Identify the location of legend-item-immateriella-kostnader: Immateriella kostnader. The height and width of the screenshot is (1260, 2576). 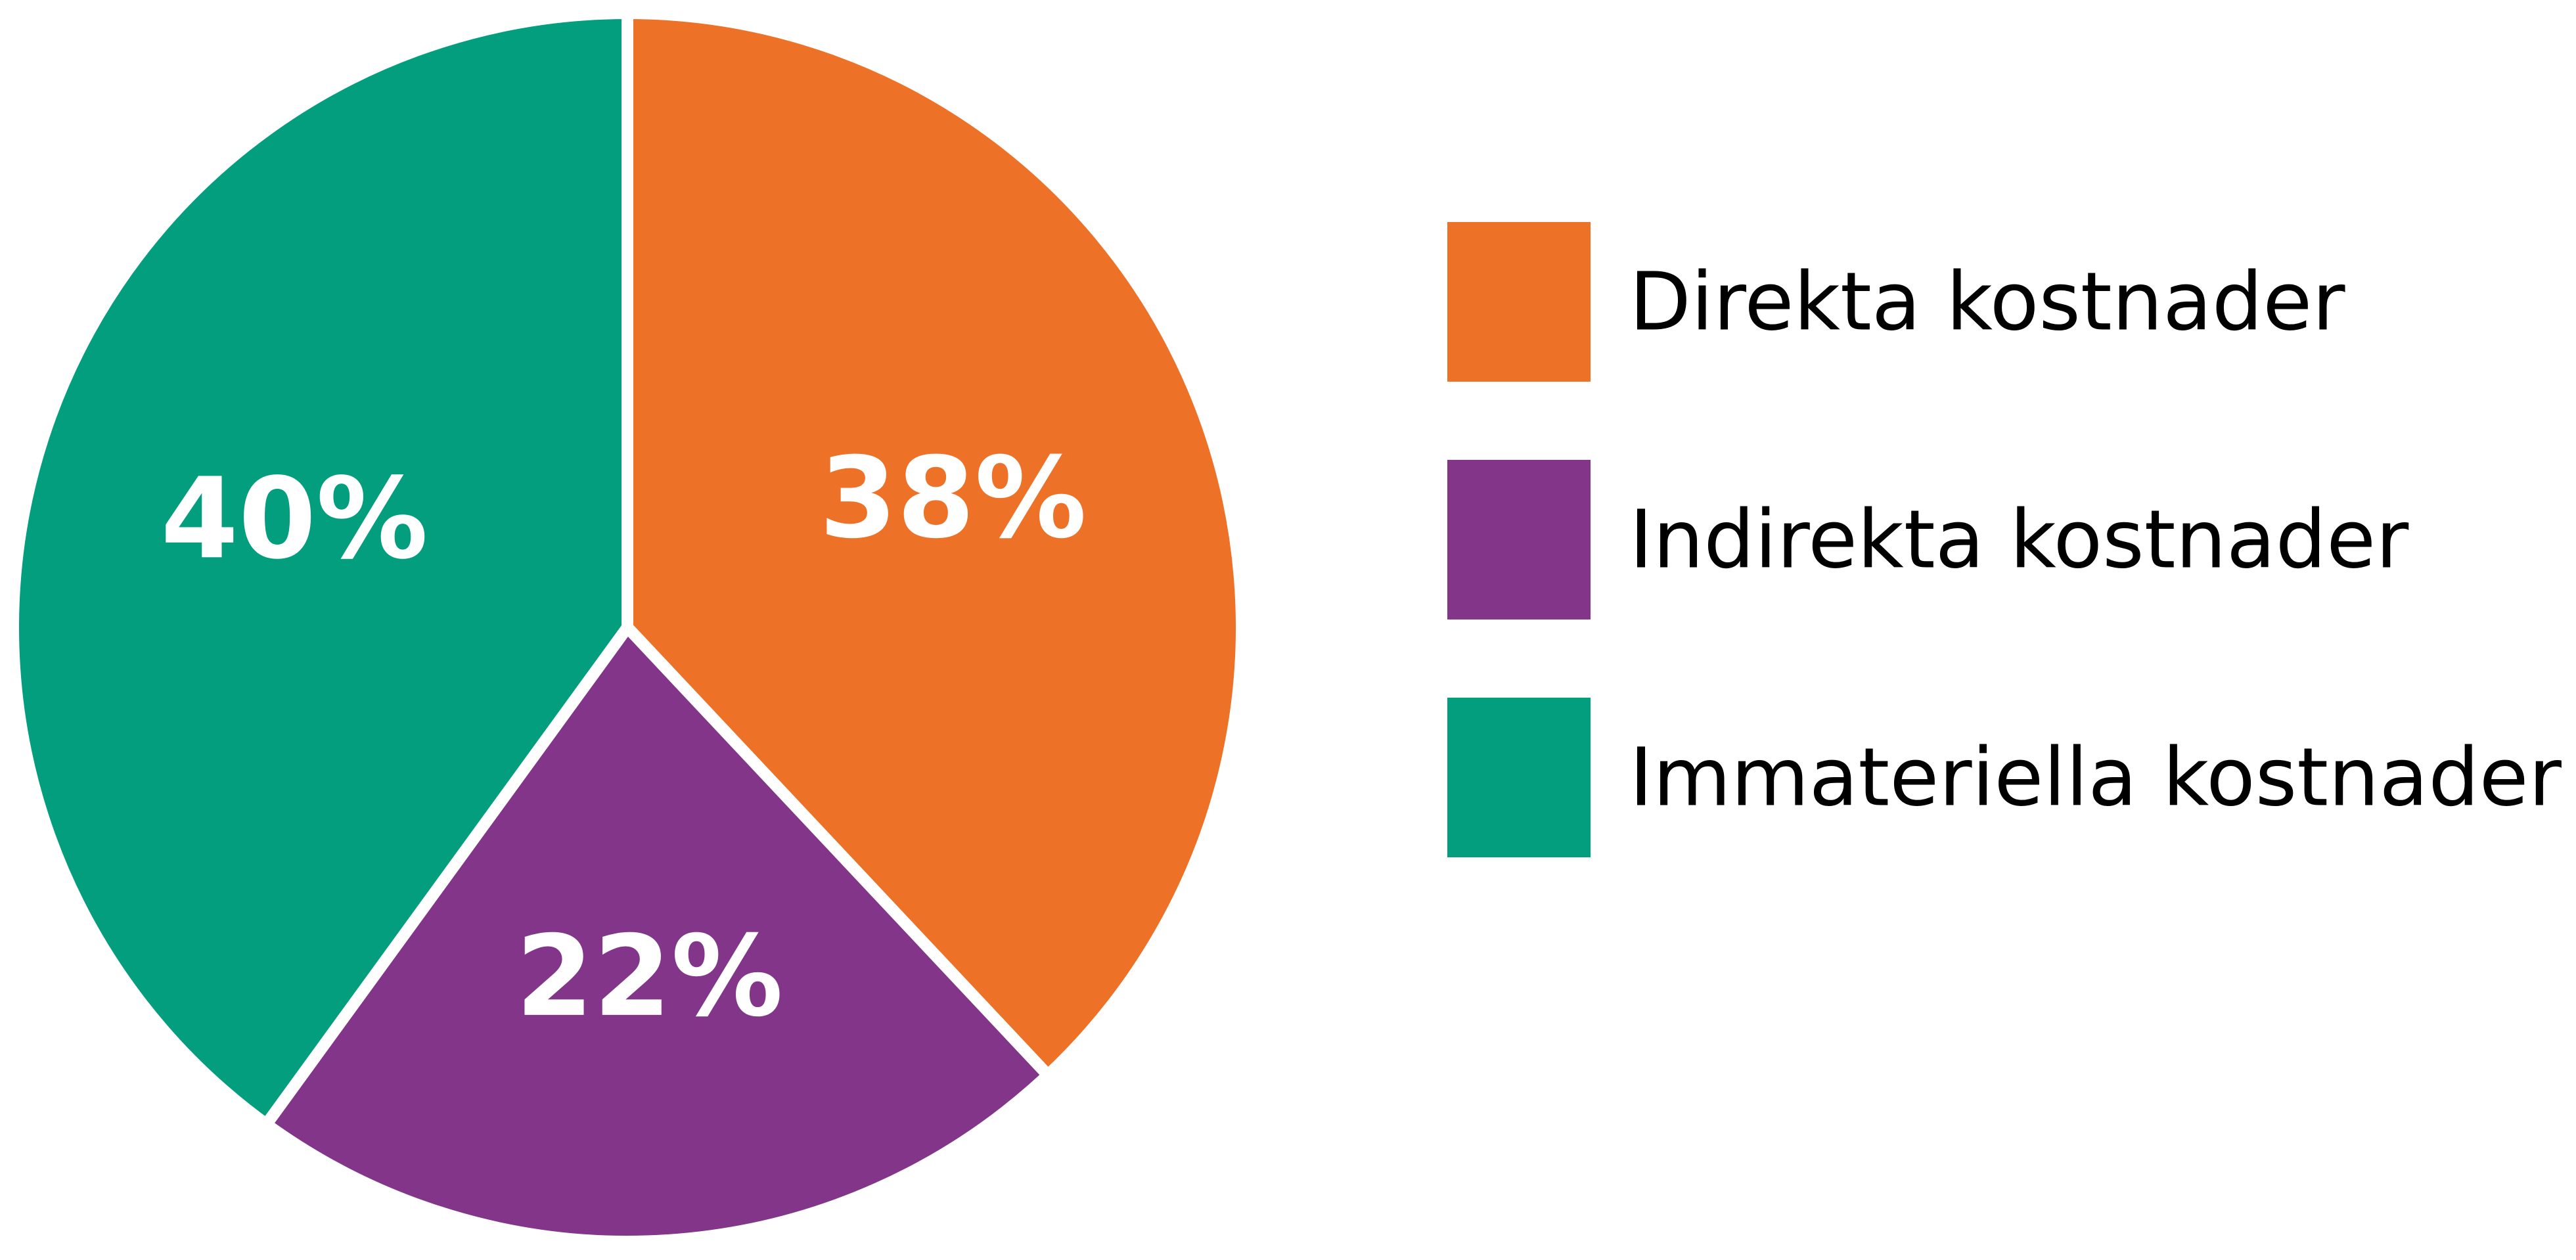
(2004, 777).